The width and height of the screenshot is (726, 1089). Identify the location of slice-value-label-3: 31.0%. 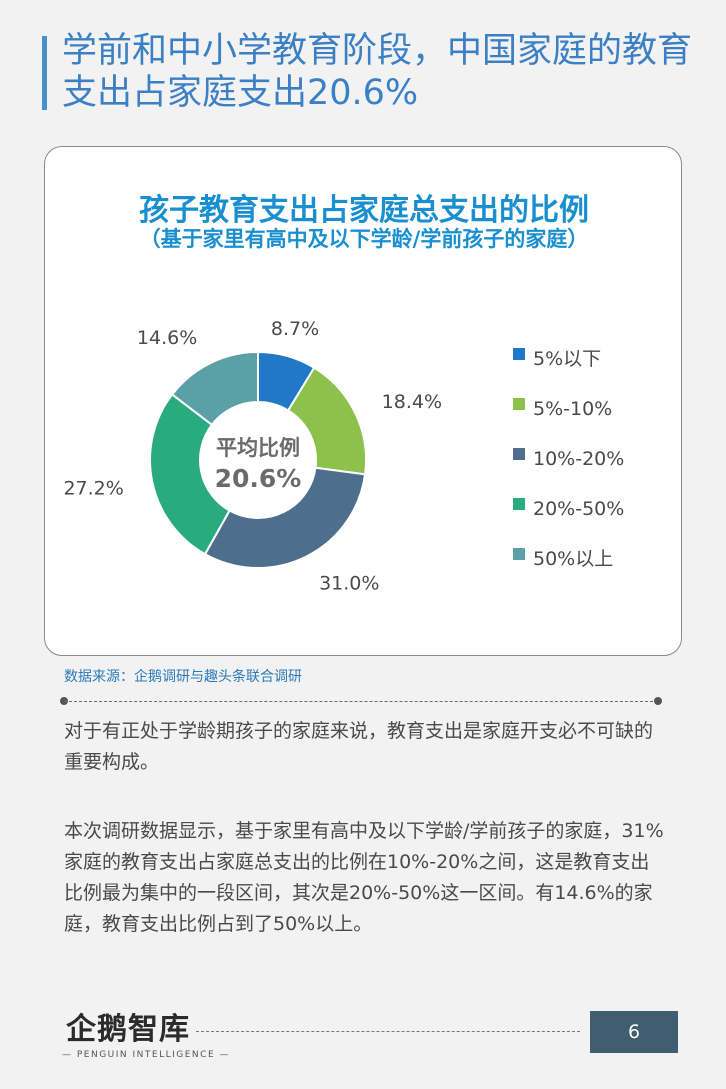
(349, 584).